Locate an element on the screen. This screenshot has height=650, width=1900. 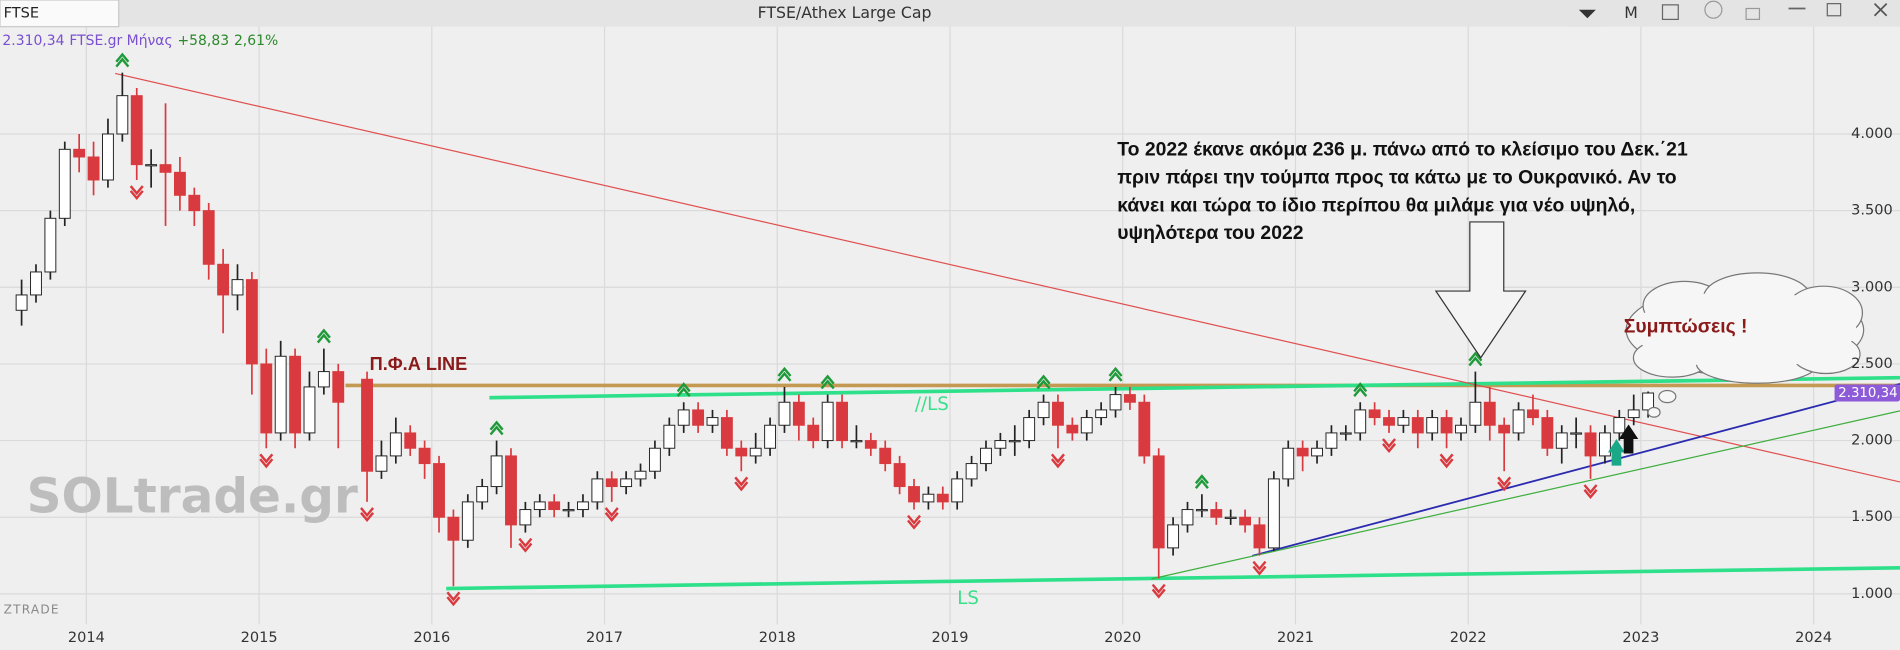
x-tick-label: 2019 is located at coordinates (950, 638).